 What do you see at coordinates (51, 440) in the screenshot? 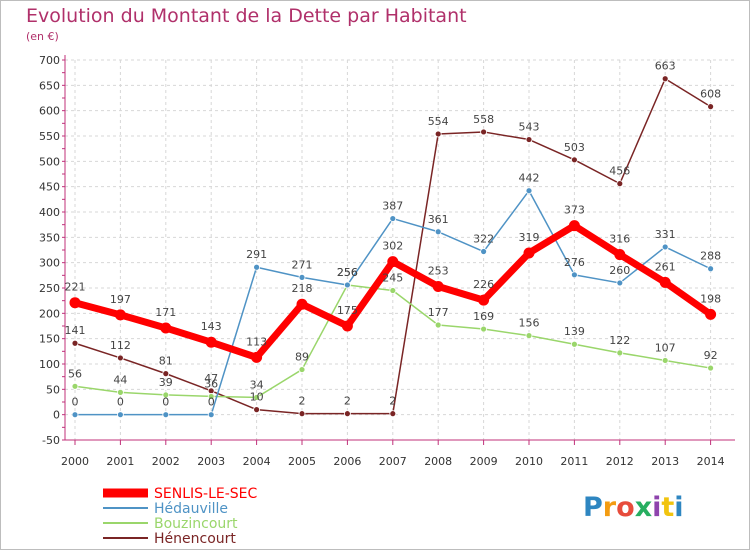
I see `y-tick-label: -50` at bounding box center [51, 440].